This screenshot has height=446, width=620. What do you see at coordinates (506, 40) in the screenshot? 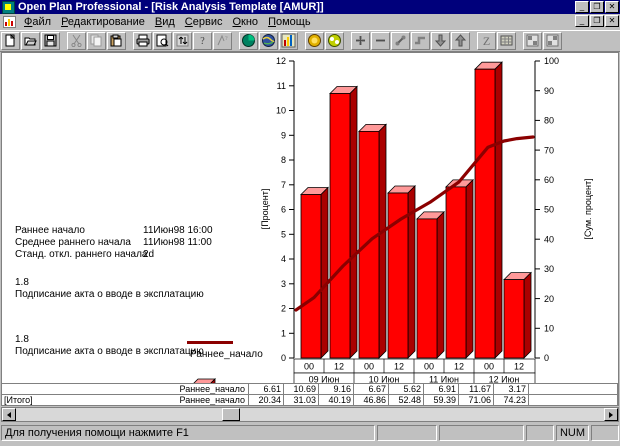
I see `grid-icon` at bounding box center [506, 40].